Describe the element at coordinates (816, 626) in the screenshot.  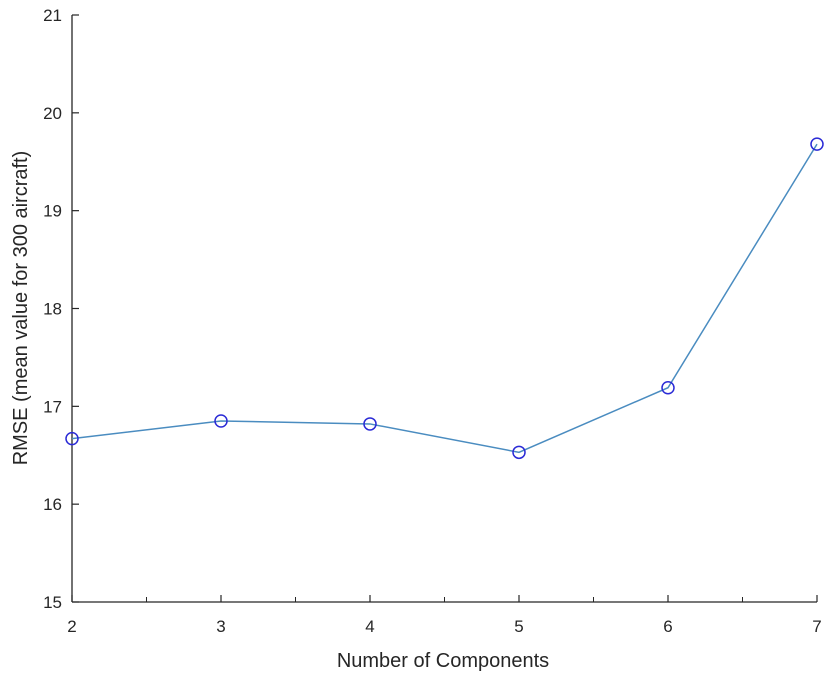
I see `x-tick-label: 7` at that location.